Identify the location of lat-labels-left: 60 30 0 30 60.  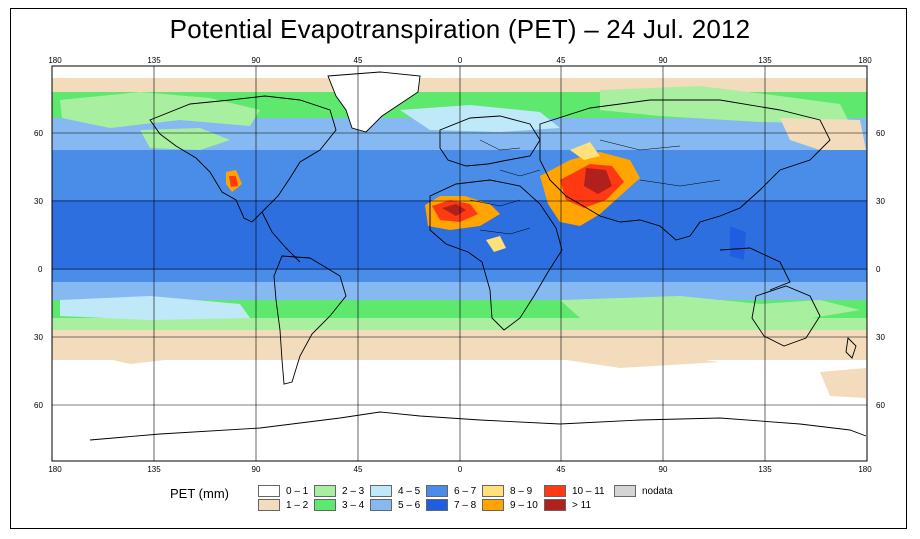
(38, 269).